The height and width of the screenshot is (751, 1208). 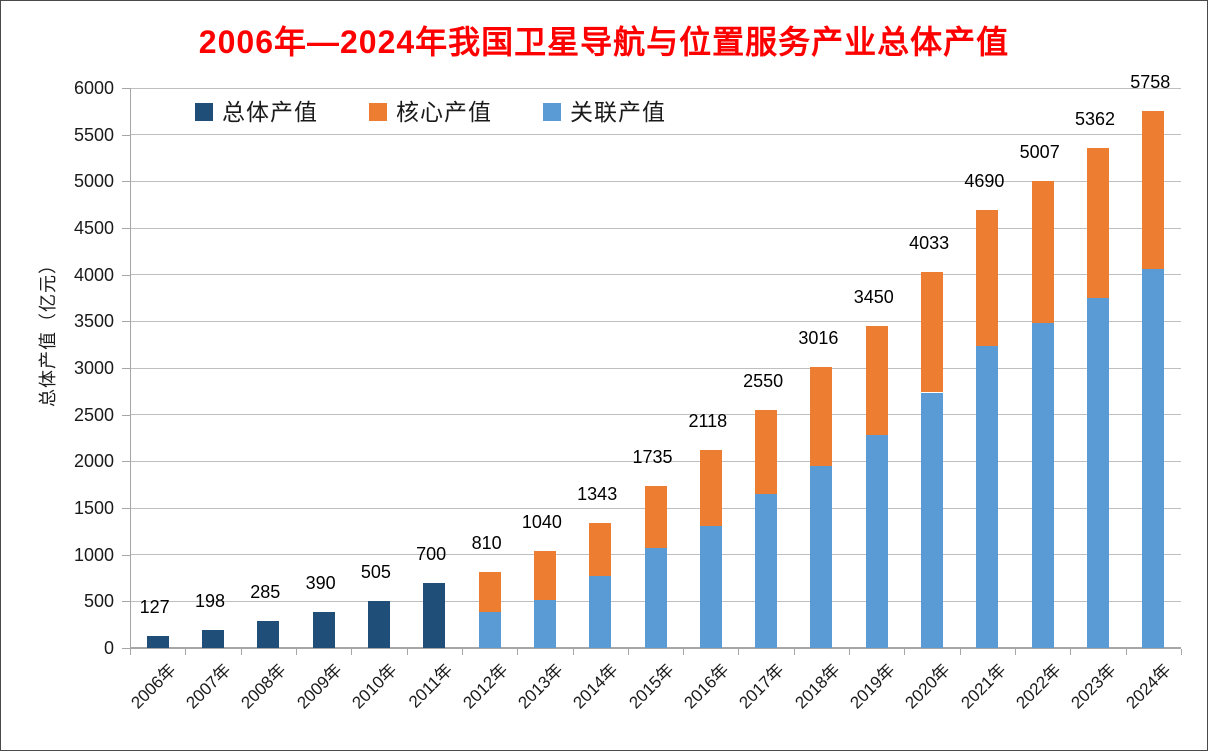 What do you see at coordinates (93, 368) in the screenshot?
I see `y-tick-label: 3000` at bounding box center [93, 368].